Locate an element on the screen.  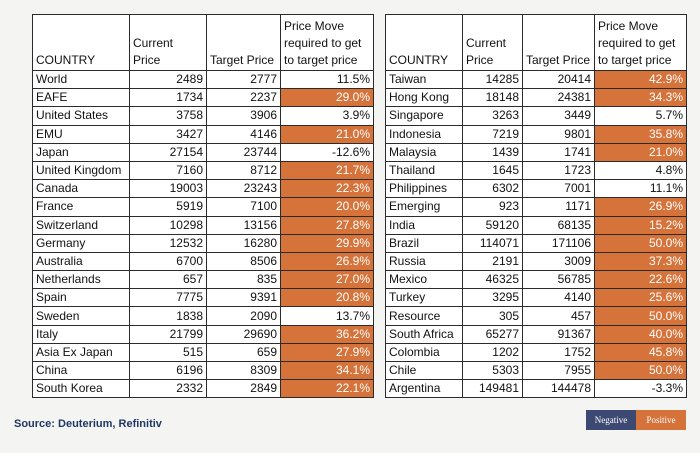
table-row: Spain 7775 9391 20.8% is located at coordinates (203, 298).